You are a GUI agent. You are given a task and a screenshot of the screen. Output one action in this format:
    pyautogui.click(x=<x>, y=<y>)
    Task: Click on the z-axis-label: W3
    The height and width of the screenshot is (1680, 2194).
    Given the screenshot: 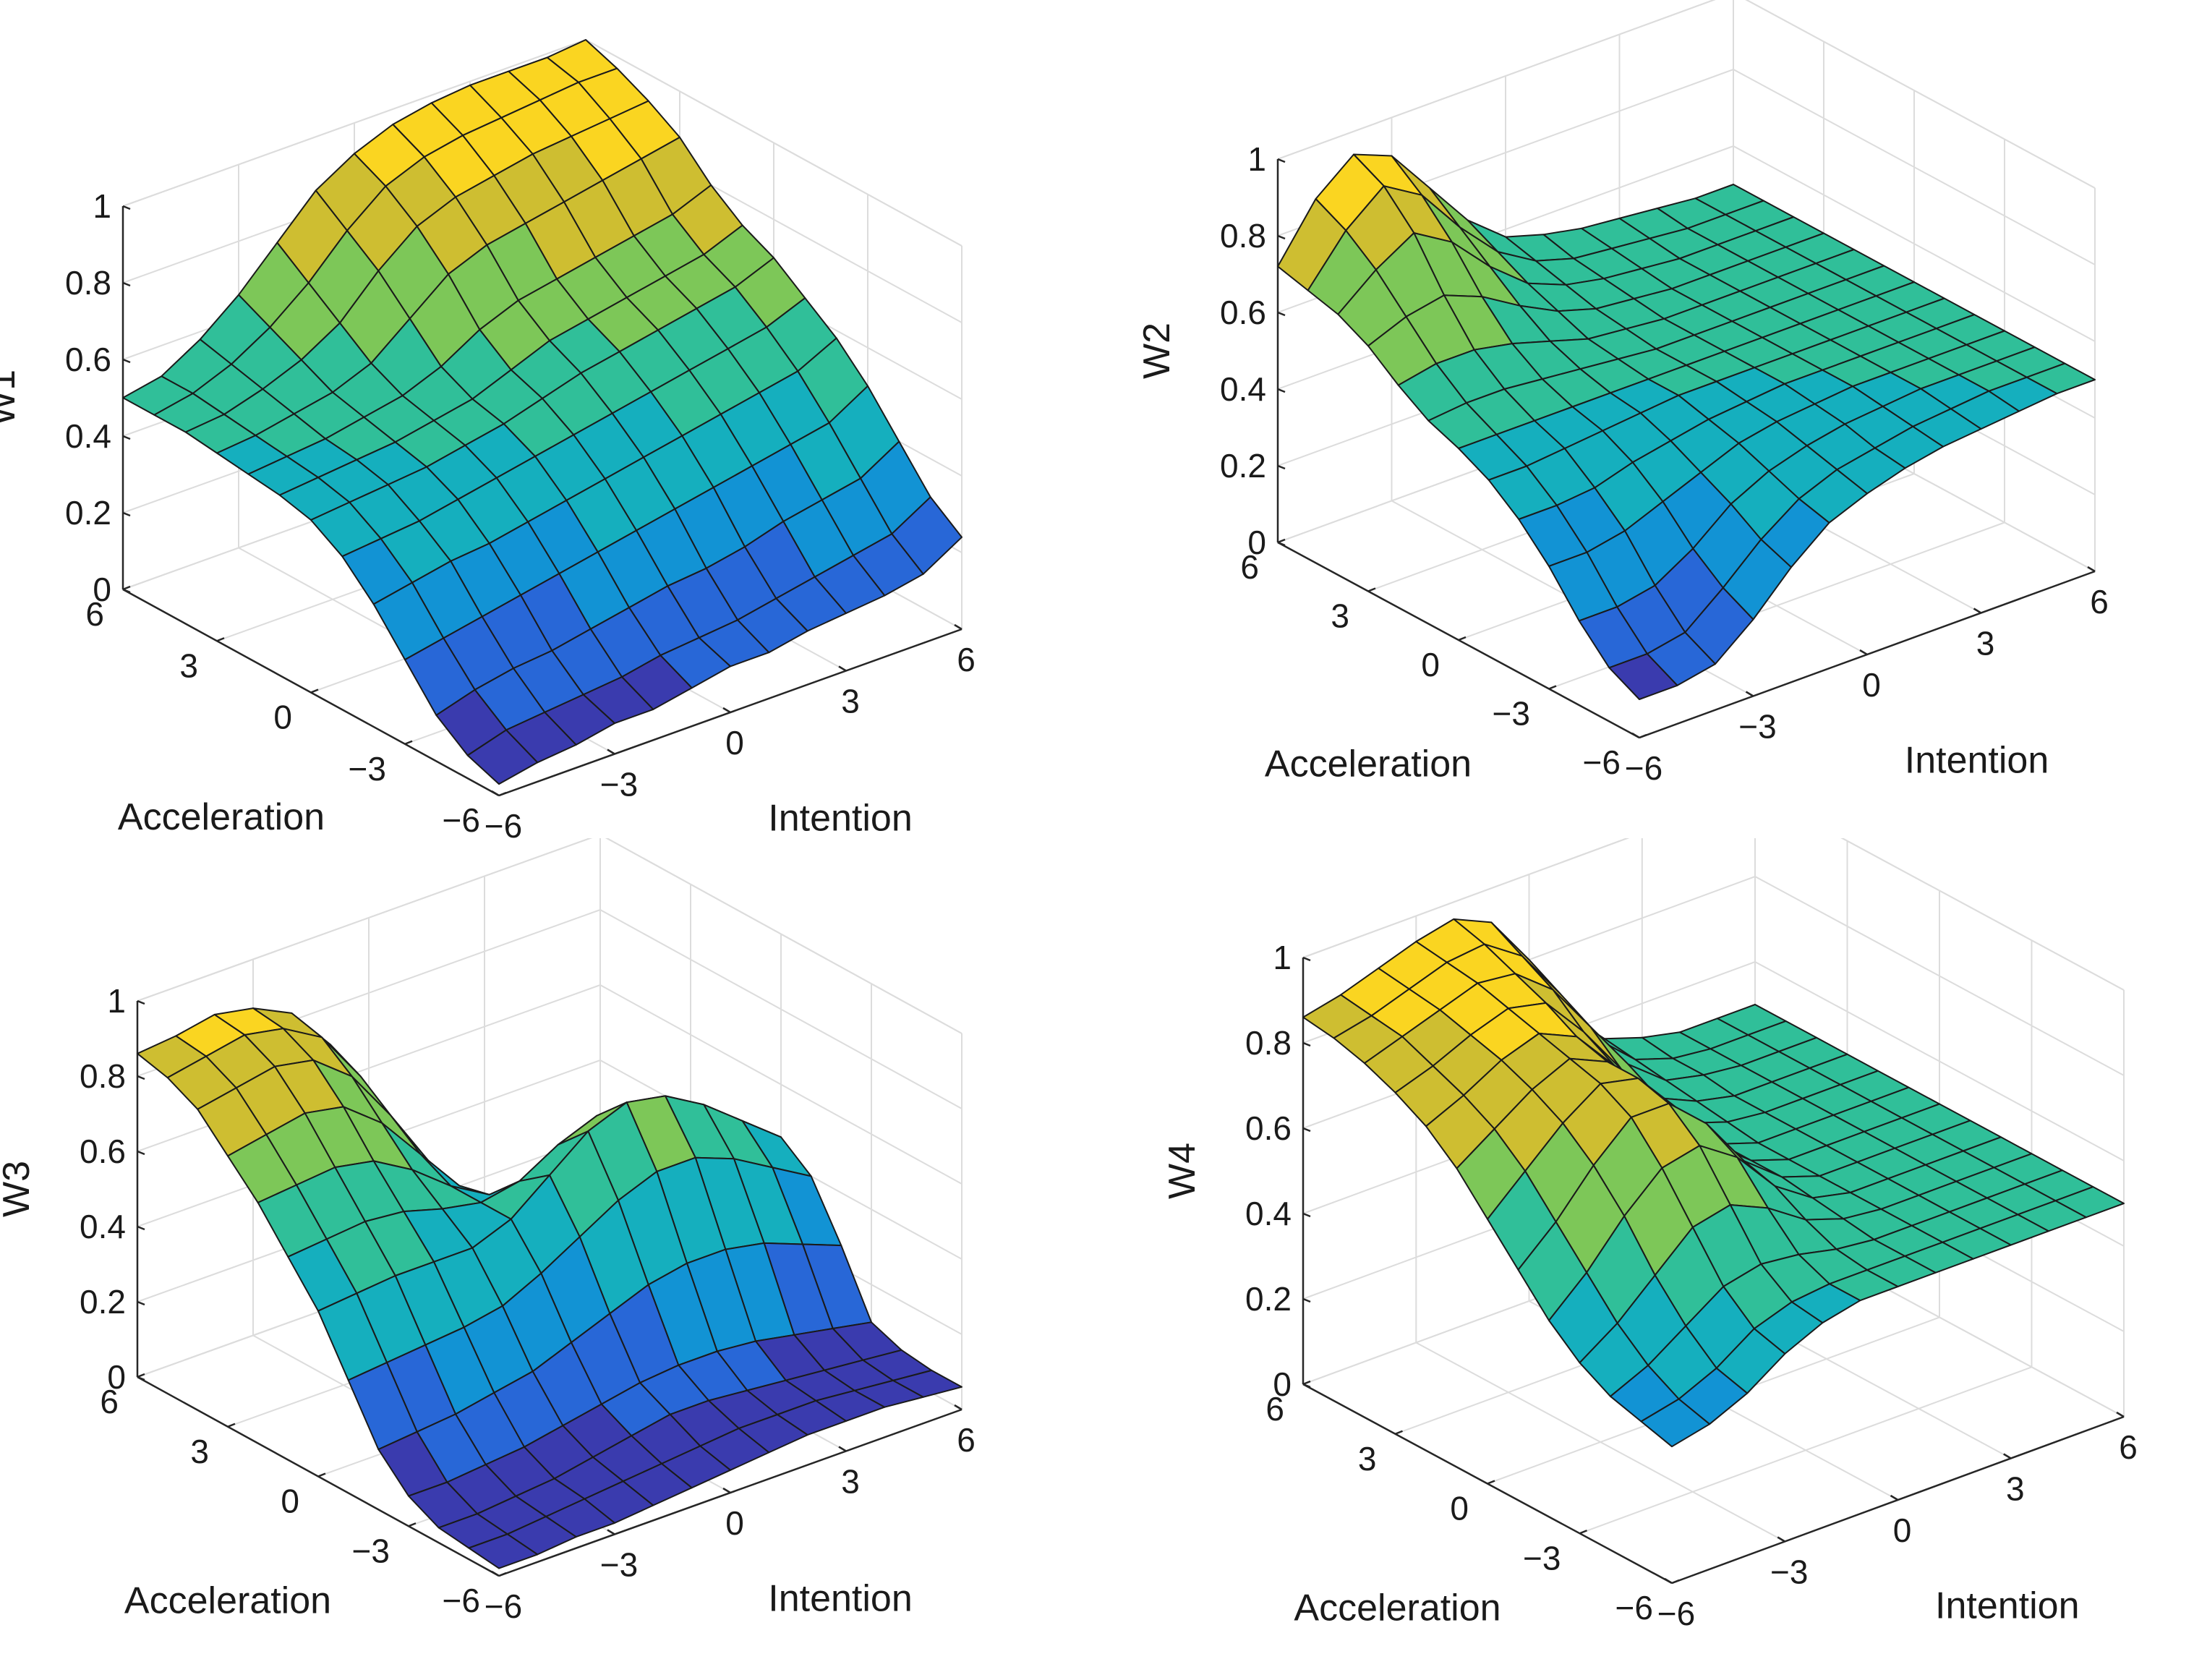 What is the action you would take?
    pyautogui.click(x=19, y=1189)
    